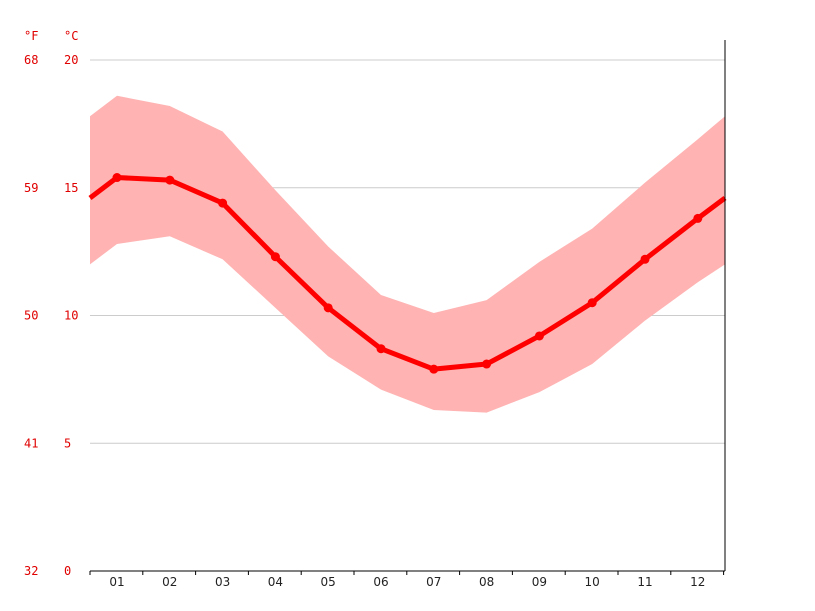 The height and width of the screenshot is (611, 815). Describe the element at coordinates (486, 582) in the screenshot. I see `x-tick-label: 08` at that location.